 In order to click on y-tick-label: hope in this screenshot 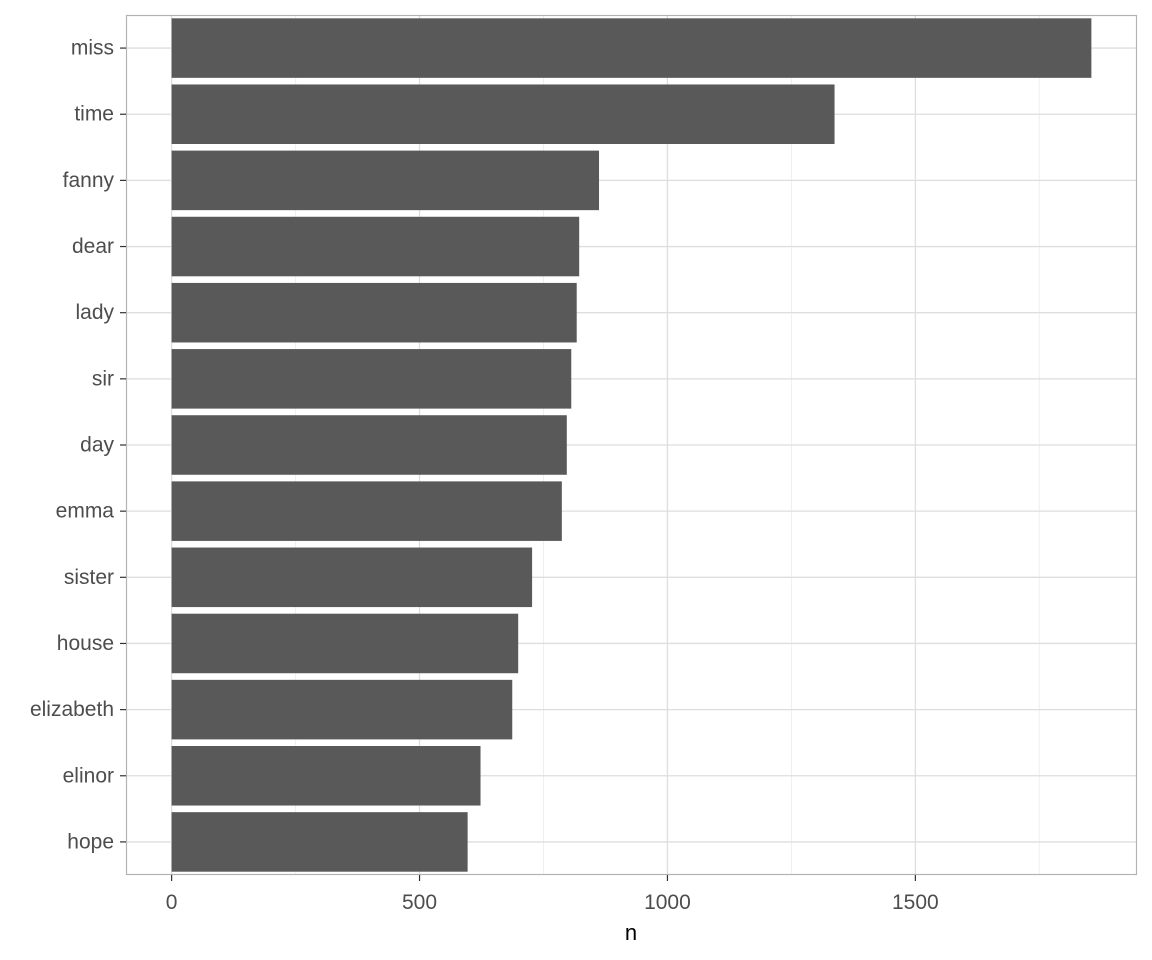, I will do `click(90, 841)`.